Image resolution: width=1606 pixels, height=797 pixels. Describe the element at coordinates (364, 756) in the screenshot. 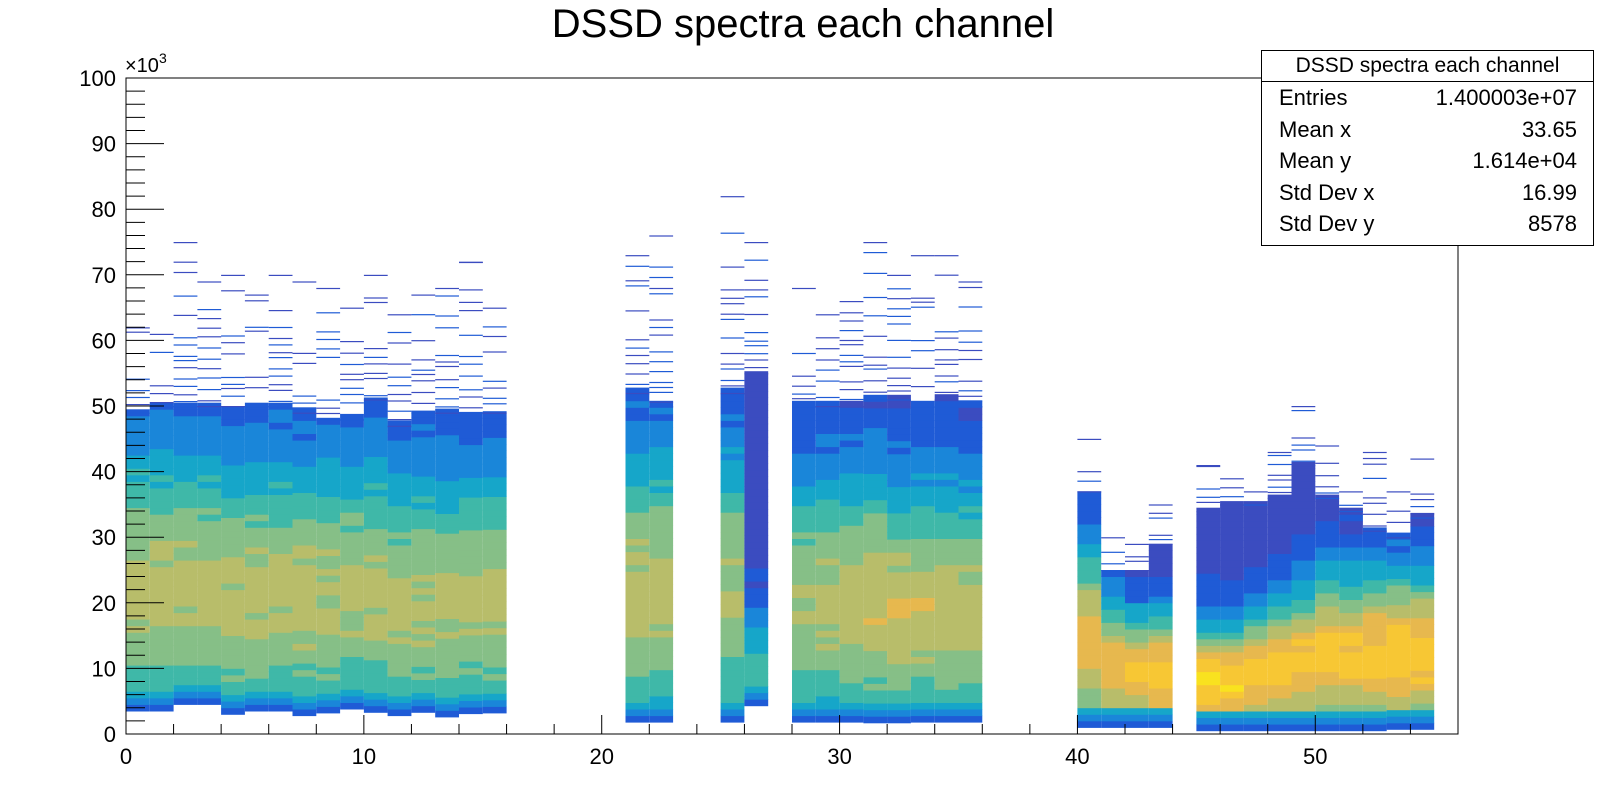

I see `x-tick-label: 10` at that location.